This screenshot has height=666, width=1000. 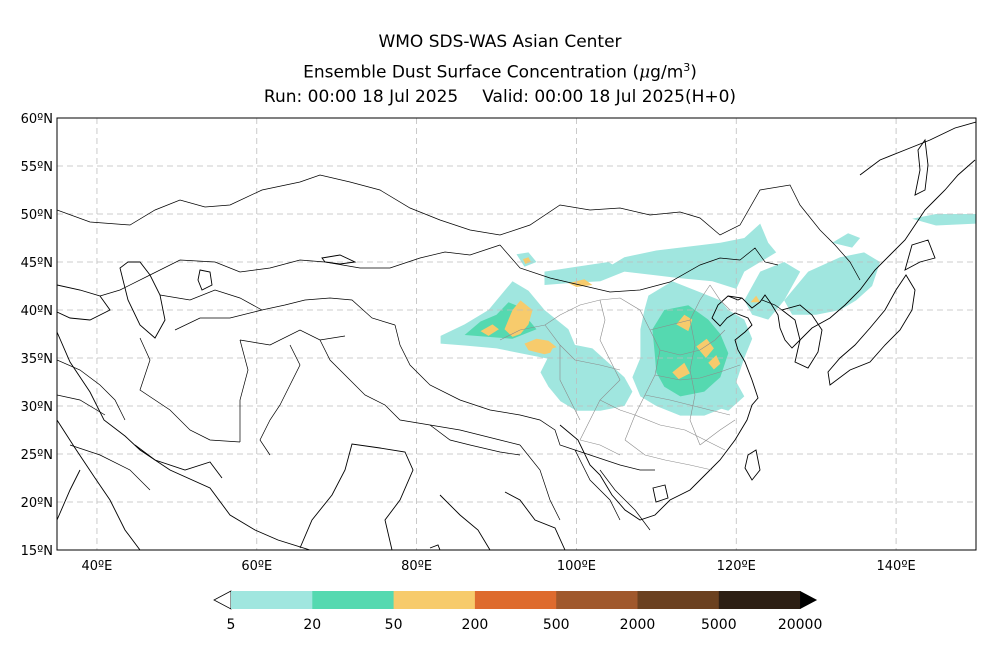 I want to click on colorbar-label: 200, so click(x=475, y=625).